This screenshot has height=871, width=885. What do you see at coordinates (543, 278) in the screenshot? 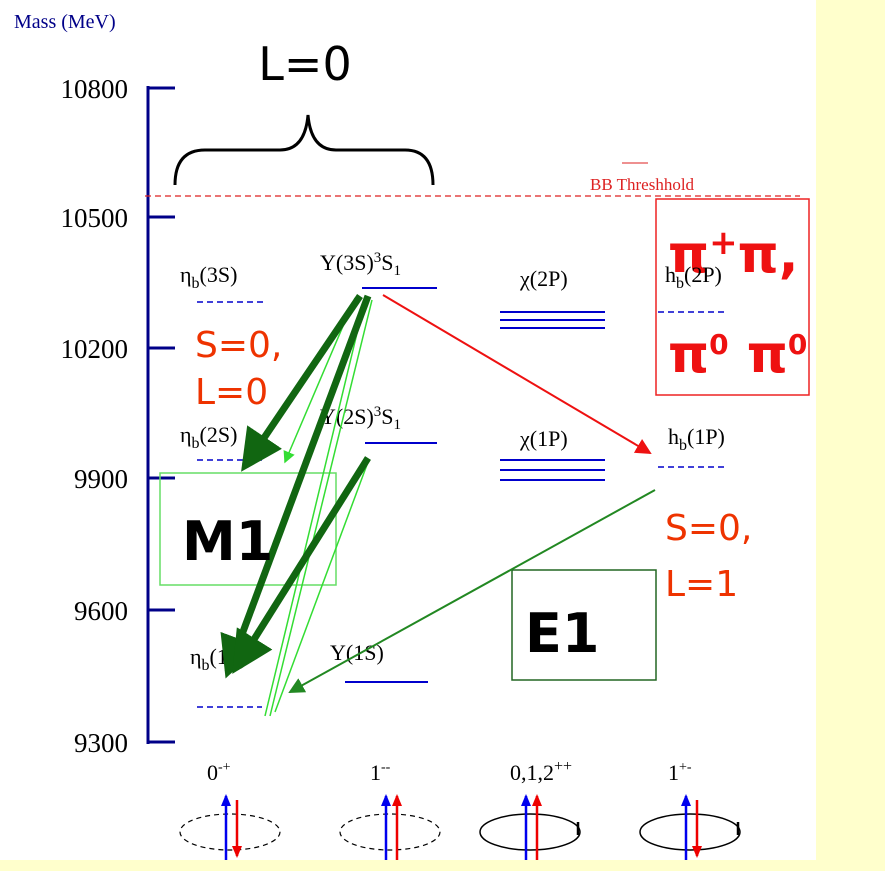
I see `level-label: χ(2P)` at bounding box center [543, 278].